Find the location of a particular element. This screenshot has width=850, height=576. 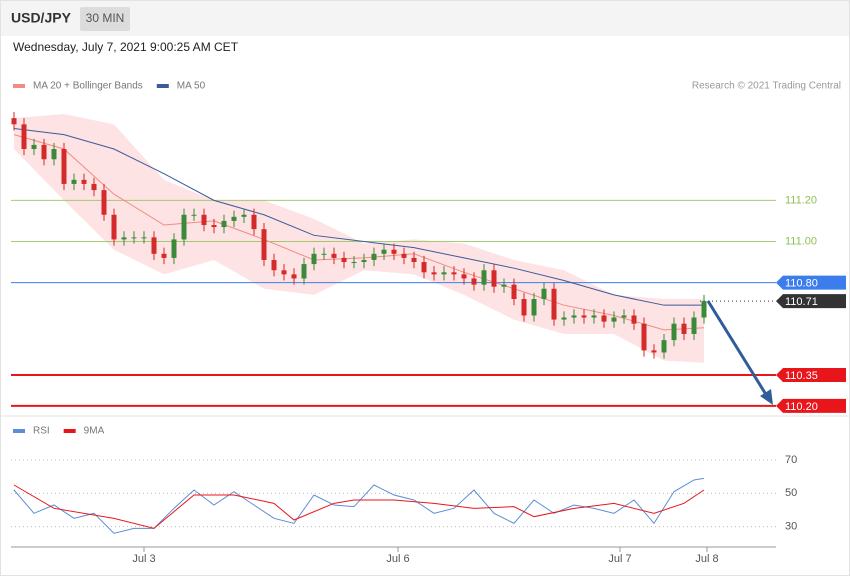

forecast-arrowhead is located at coordinates (766, 397).